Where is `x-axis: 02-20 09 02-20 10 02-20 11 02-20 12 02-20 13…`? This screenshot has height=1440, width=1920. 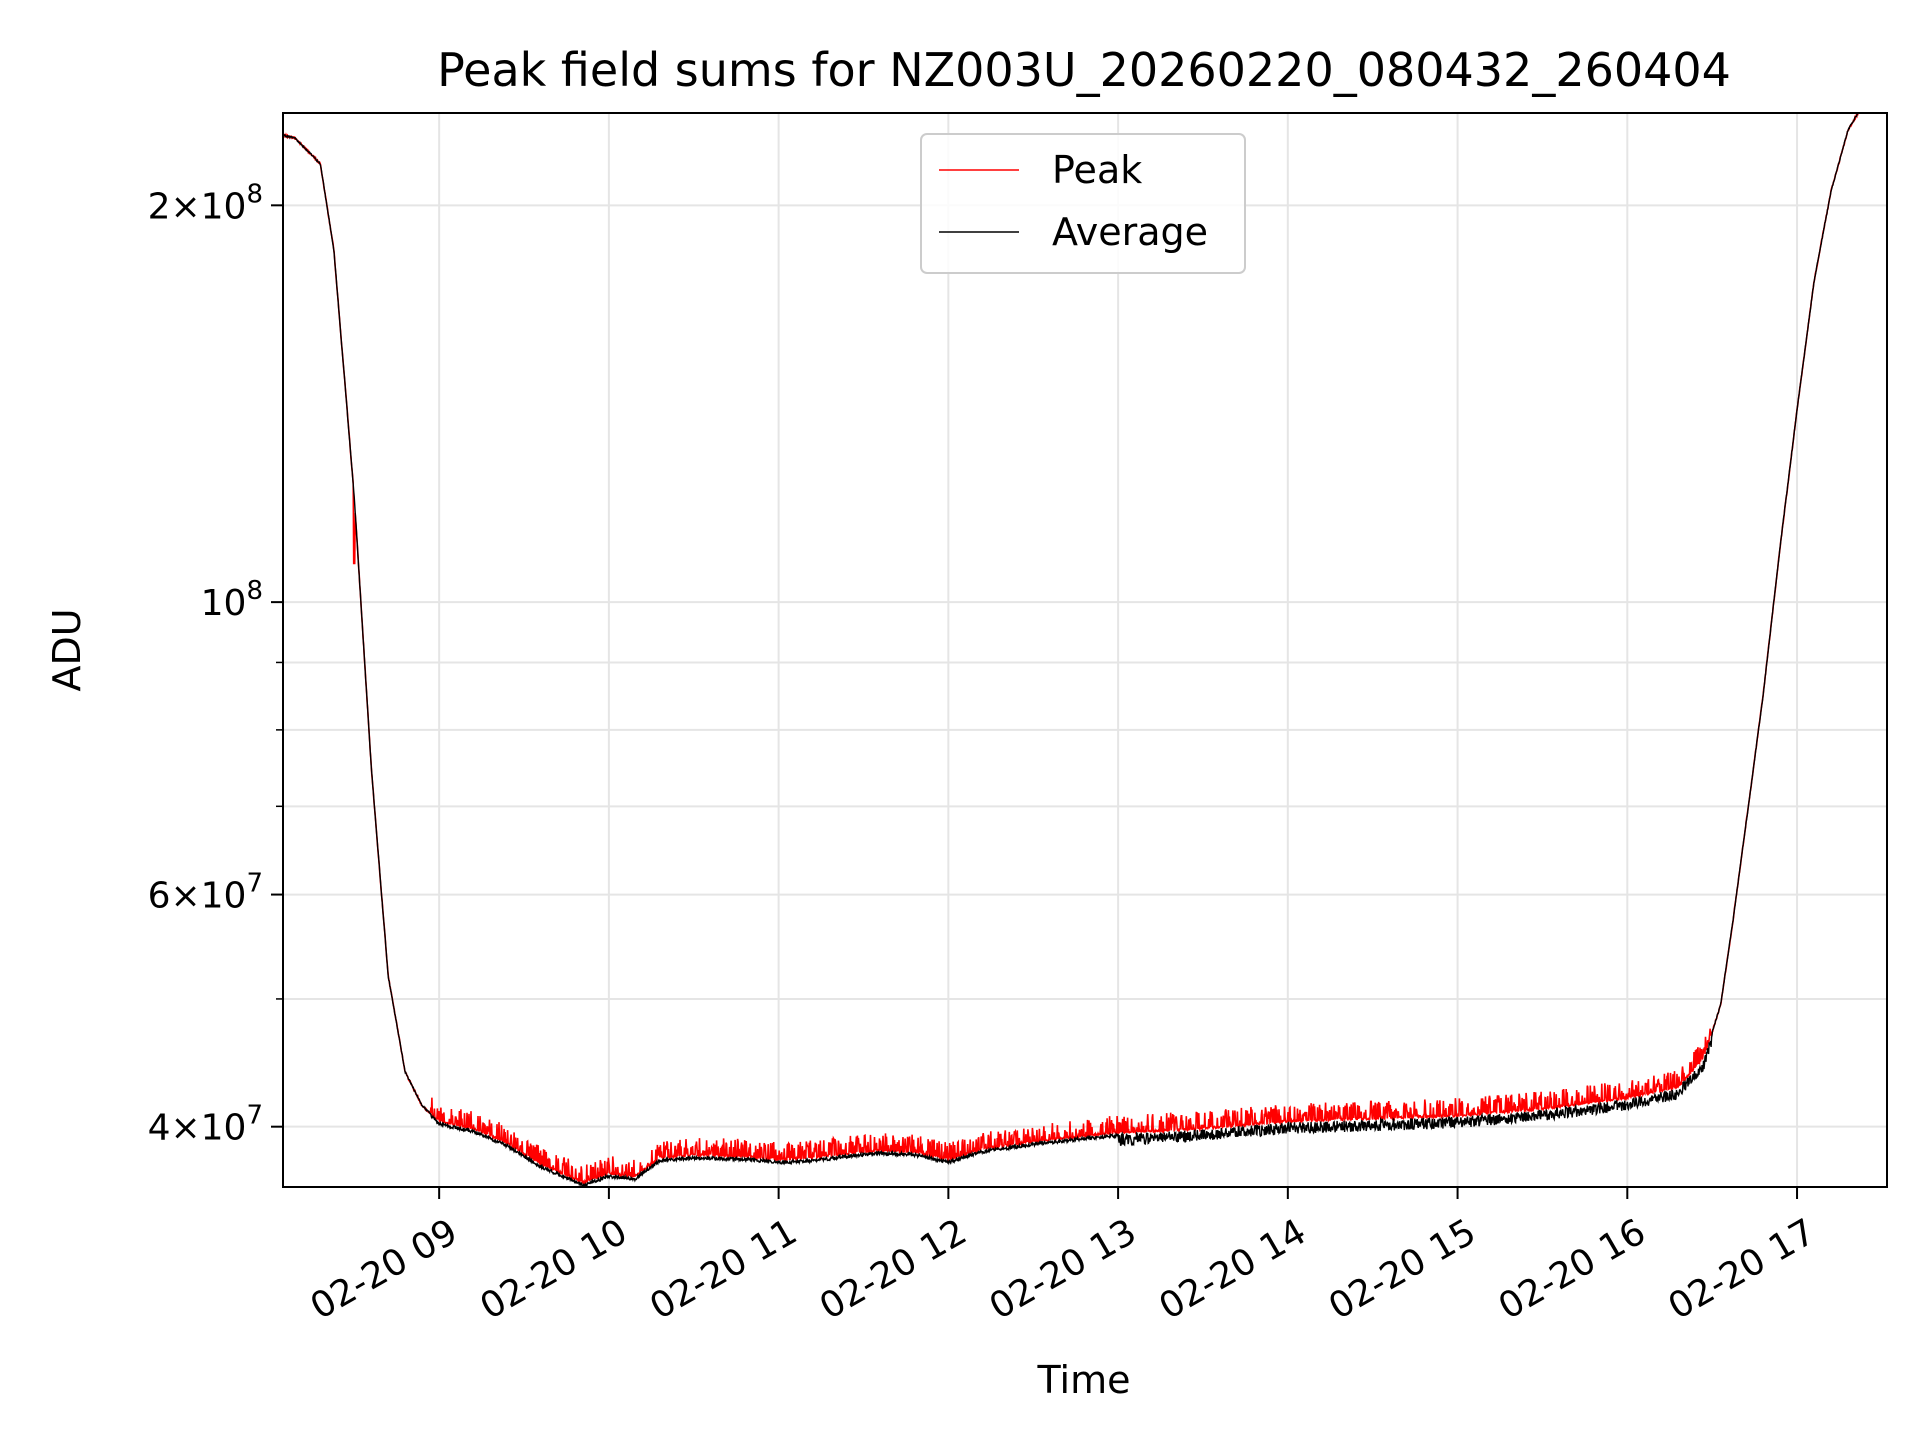 x-axis: 02-20 09 02-20 10 02-20 11 02-20 12 02-20 13… is located at coordinates (1063, 1257).